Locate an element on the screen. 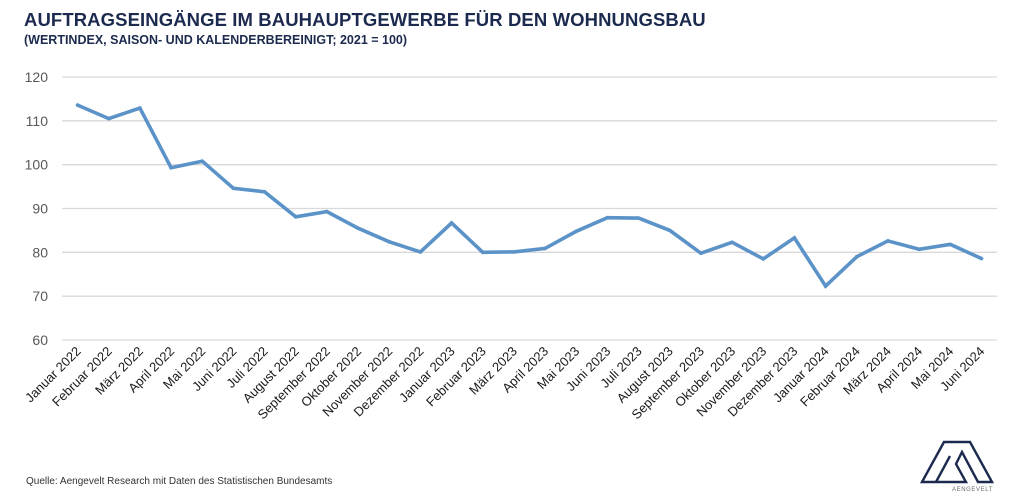 This screenshot has height=499, width=1024. y-tick-label: 120 is located at coordinates (37, 77).